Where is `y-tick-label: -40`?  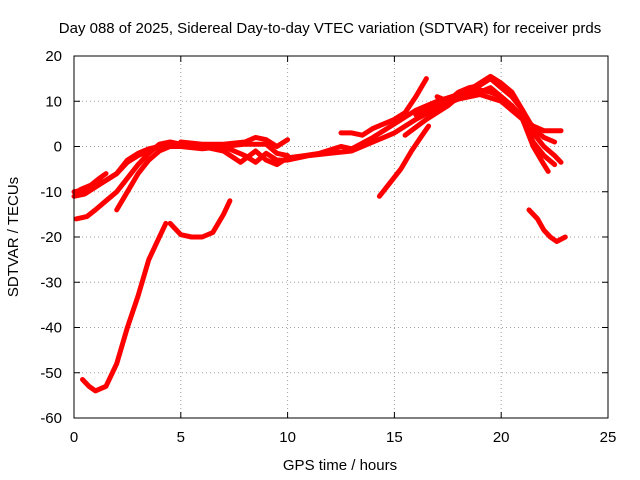
y-tick-label: -40 is located at coordinates (51, 328).